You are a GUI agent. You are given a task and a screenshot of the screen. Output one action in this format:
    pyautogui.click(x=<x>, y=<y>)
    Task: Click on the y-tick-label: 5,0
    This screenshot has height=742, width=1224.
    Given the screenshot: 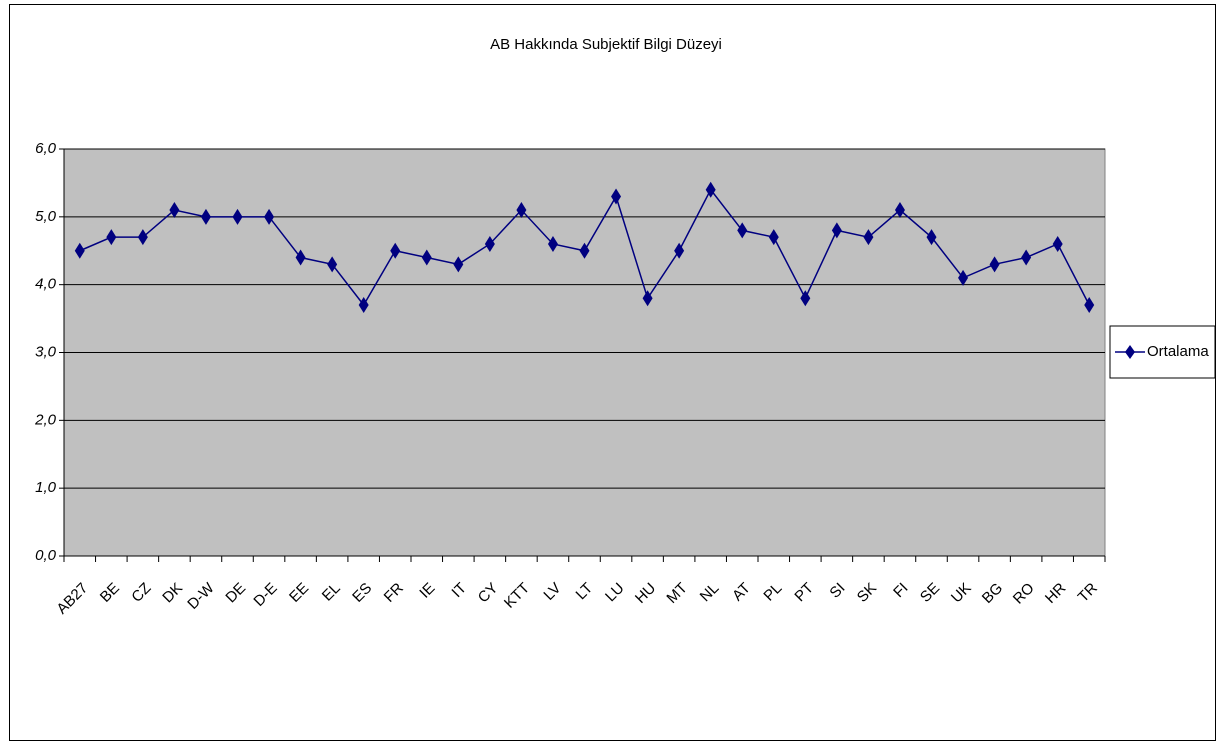 What is the action you would take?
    pyautogui.click(x=46, y=216)
    